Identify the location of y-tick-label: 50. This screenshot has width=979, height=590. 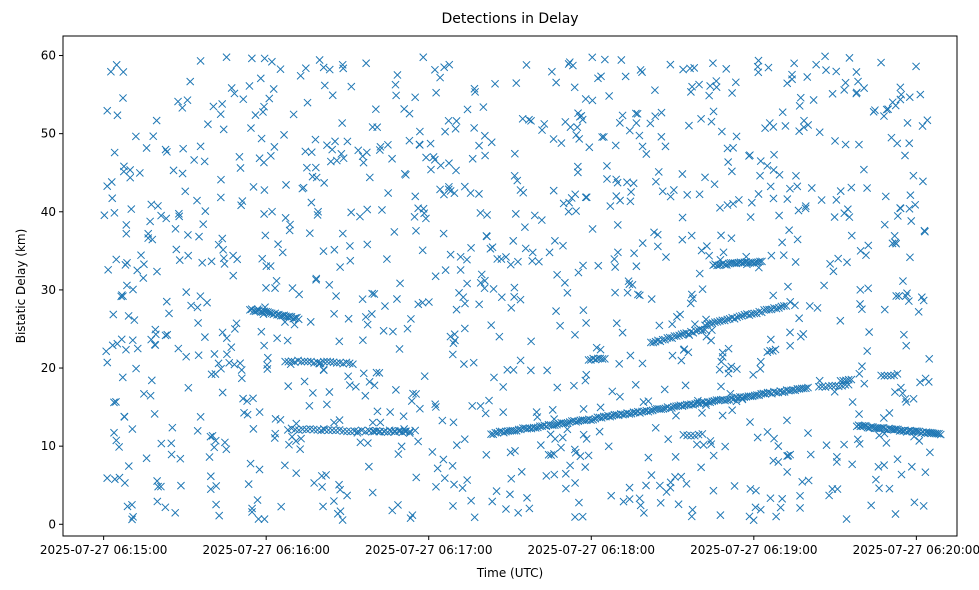
(48, 134).